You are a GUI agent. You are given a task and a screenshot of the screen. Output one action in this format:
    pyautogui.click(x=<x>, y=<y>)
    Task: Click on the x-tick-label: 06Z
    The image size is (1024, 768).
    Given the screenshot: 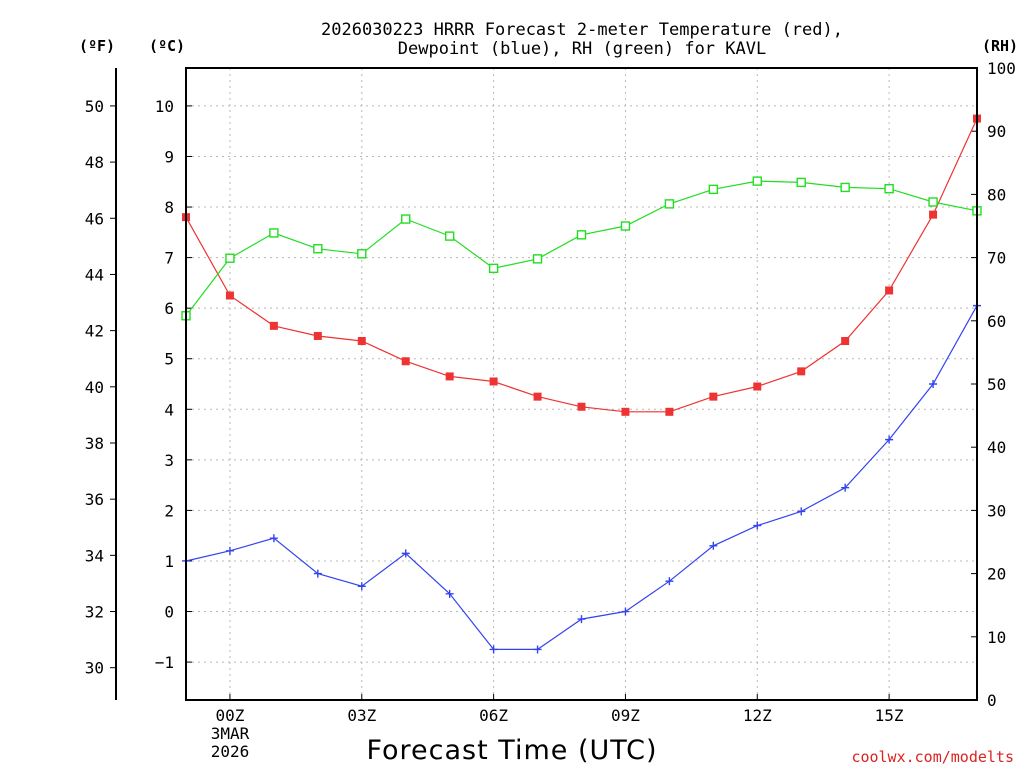 What is the action you would take?
    pyautogui.click(x=493, y=715)
    